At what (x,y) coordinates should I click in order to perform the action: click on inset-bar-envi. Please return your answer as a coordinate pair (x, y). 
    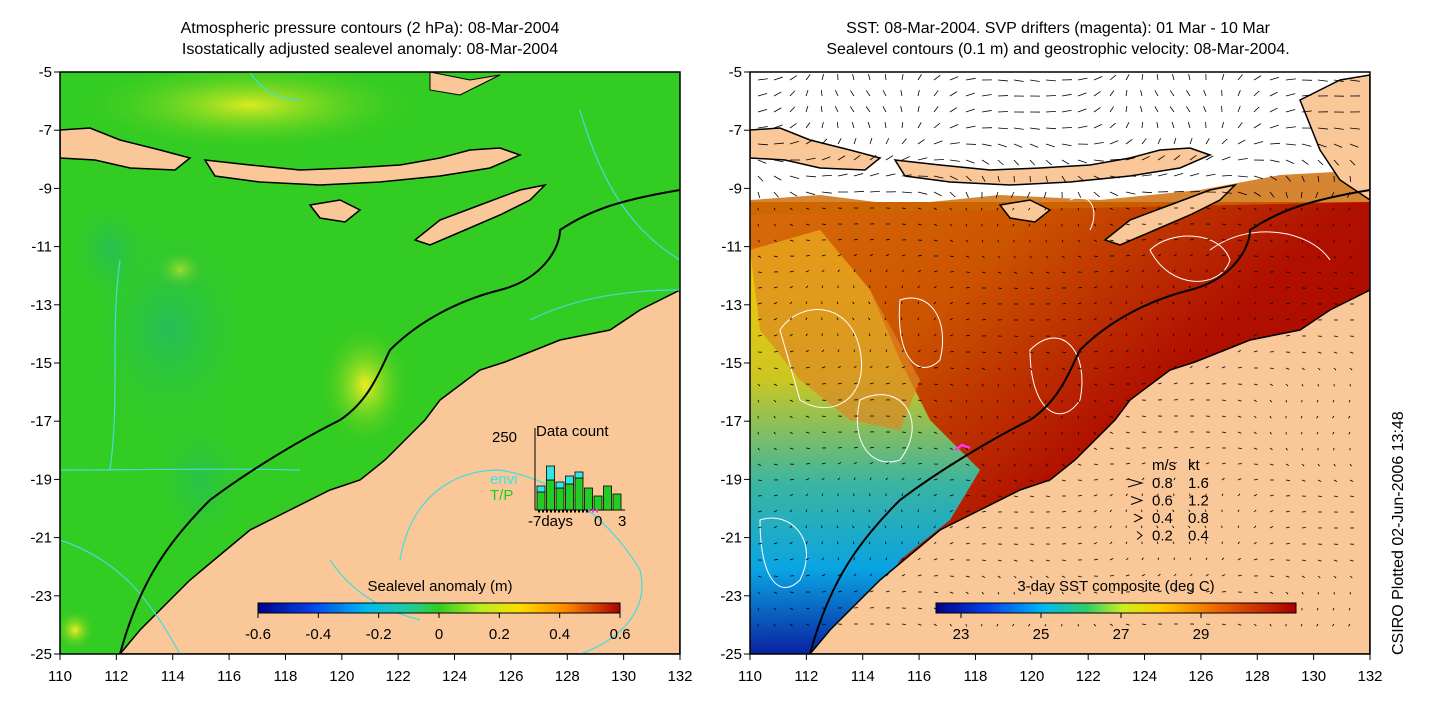
    Looking at the image, I should click on (541, 489).